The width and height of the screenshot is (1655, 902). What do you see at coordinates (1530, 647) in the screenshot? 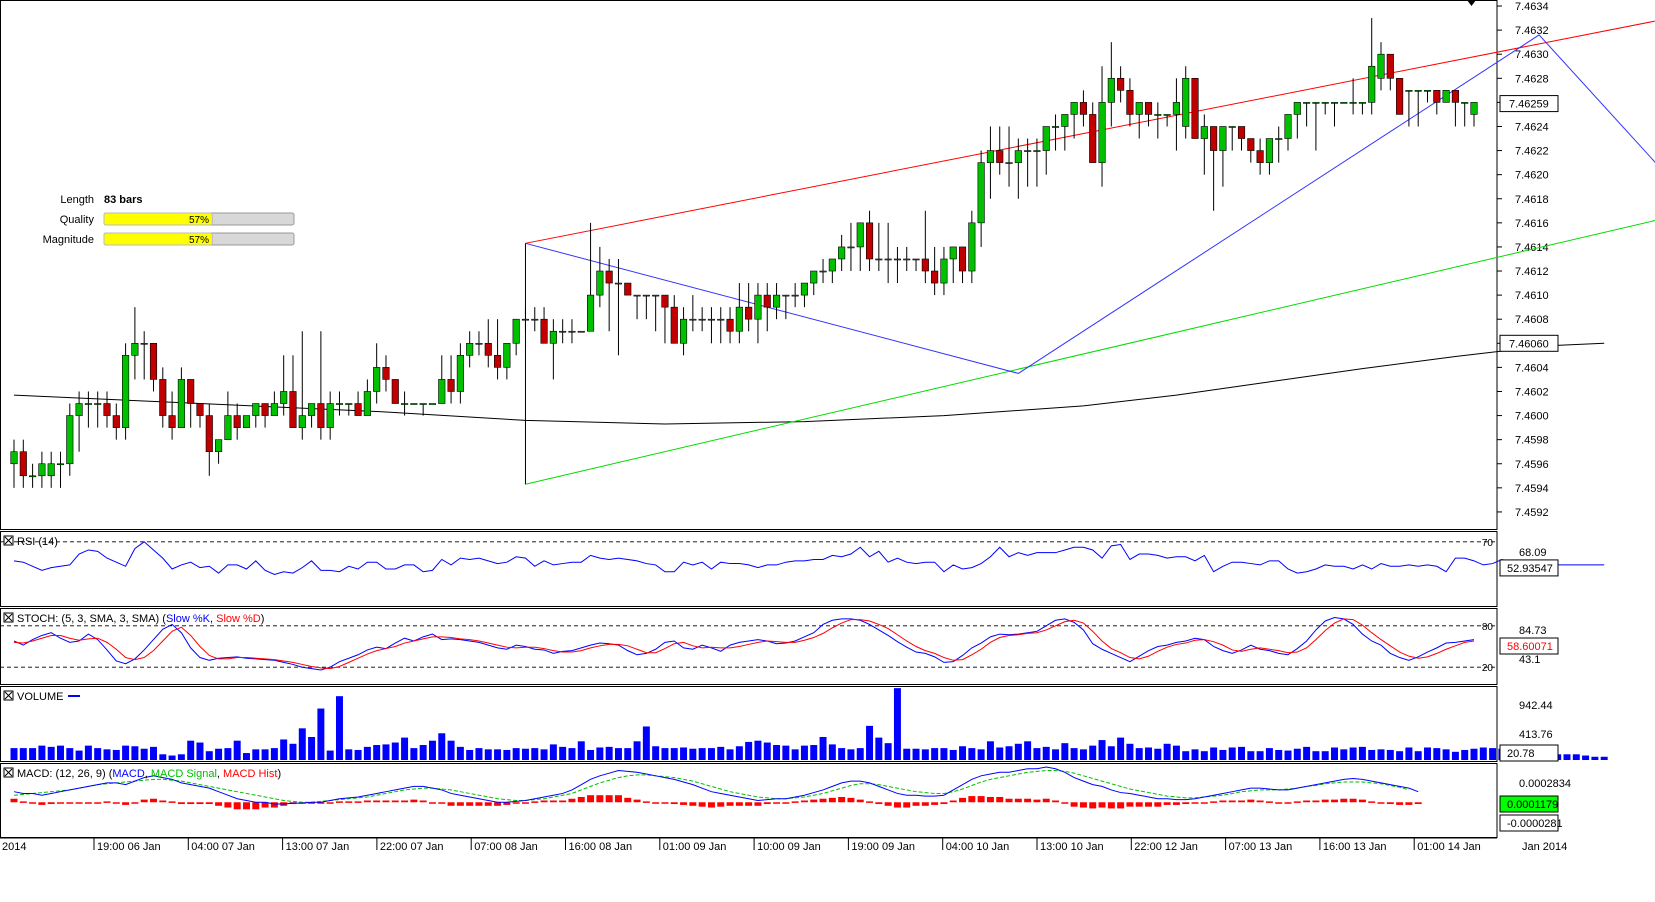
I see `stoch-axis-label: 58.60071` at bounding box center [1530, 647].